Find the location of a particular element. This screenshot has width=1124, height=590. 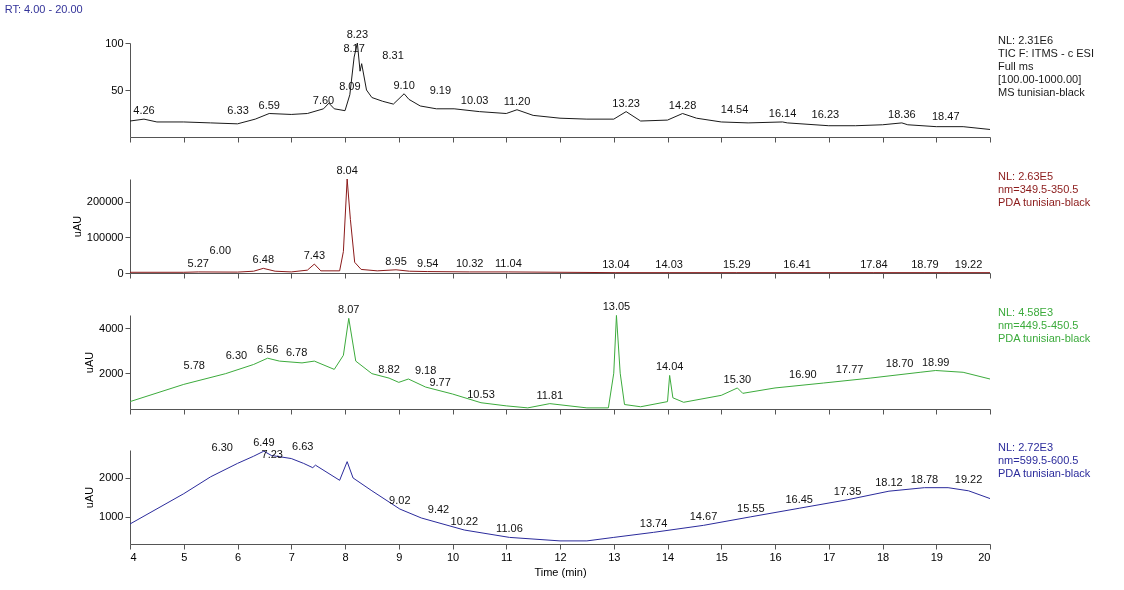

annotation: 7.60 is located at coordinates (323, 99).